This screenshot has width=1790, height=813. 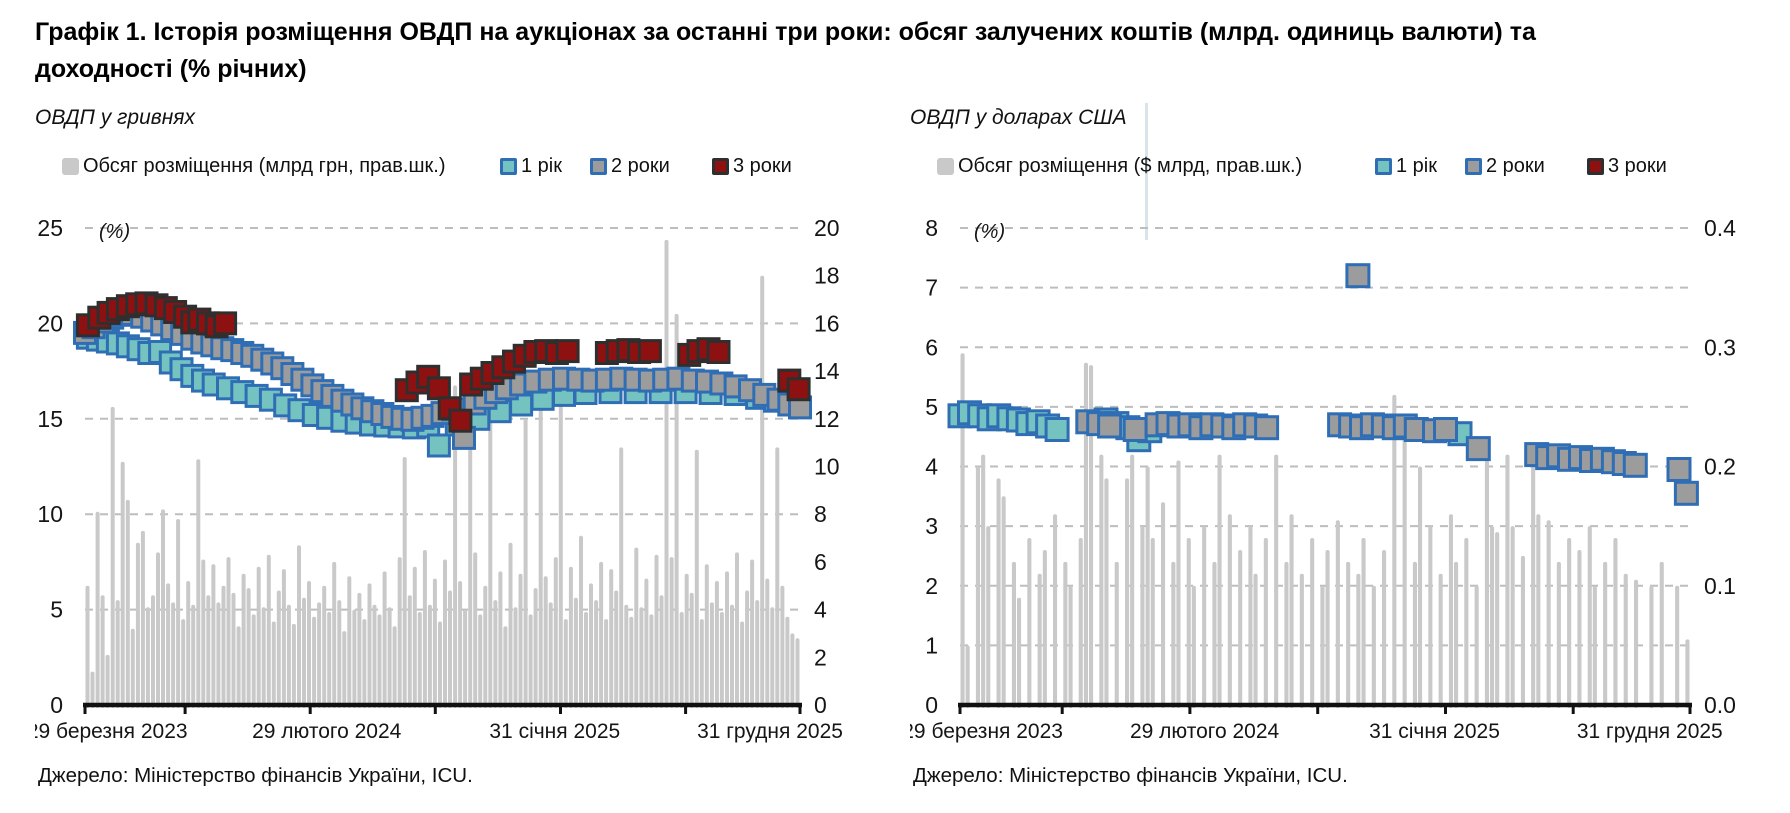 I want to click on panel-divider-artifact, so click(x=1146, y=171).